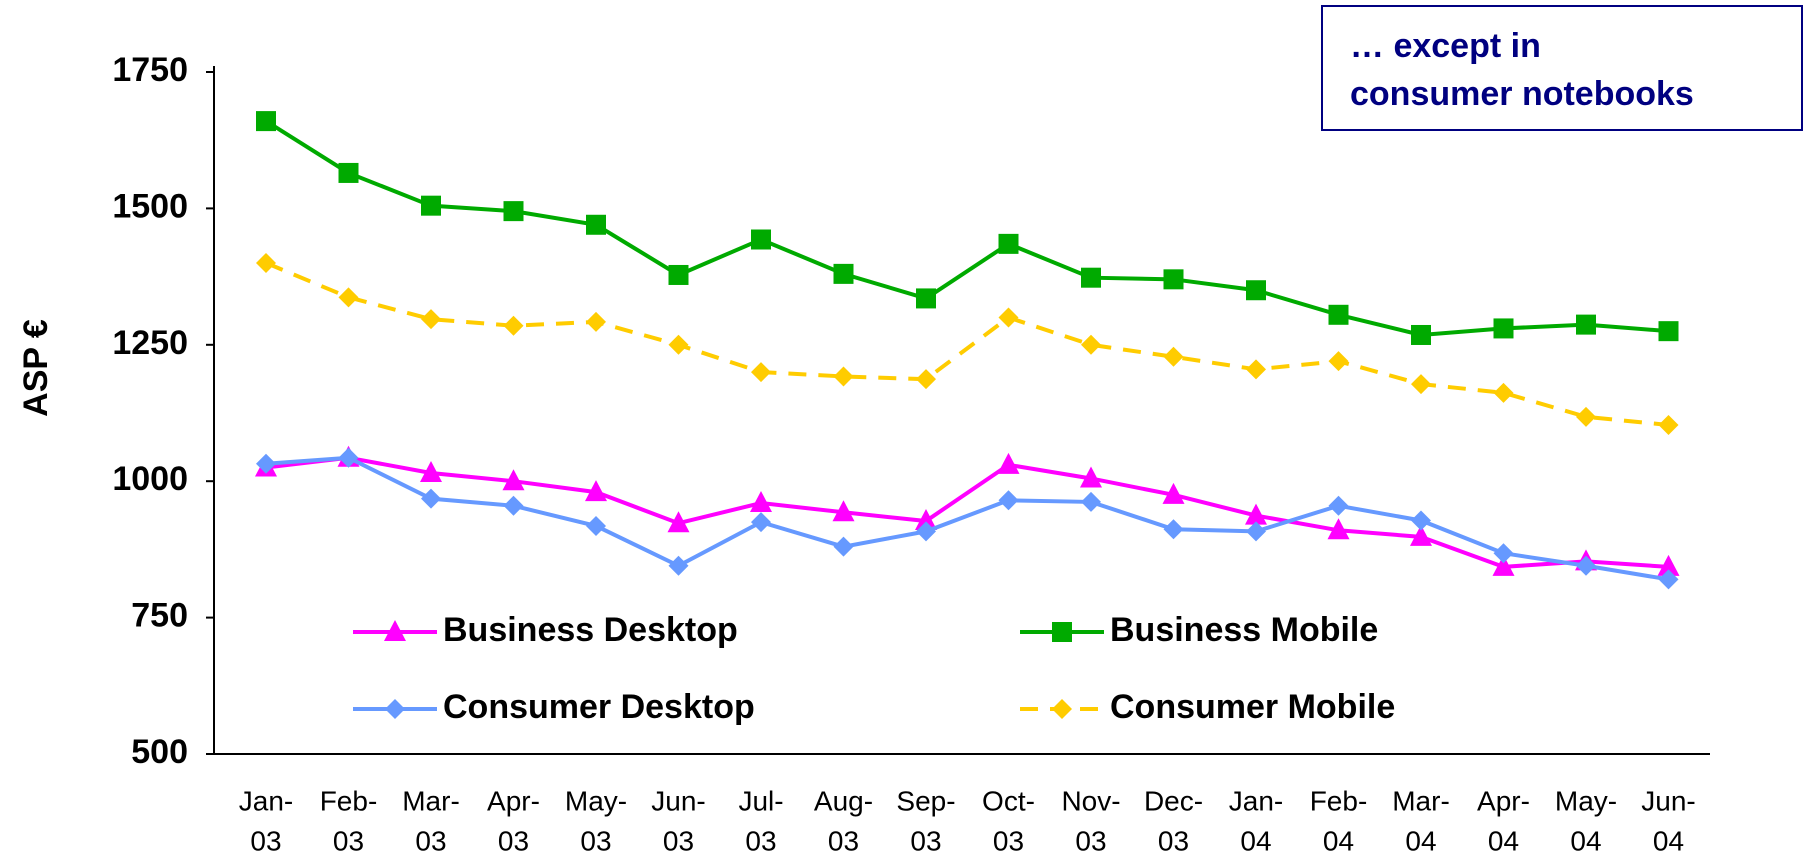  What do you see at coordinates (599, 707) in the screenshot?
I see `legend-label: Consumer Desktop` at bounding box center [599, 707].